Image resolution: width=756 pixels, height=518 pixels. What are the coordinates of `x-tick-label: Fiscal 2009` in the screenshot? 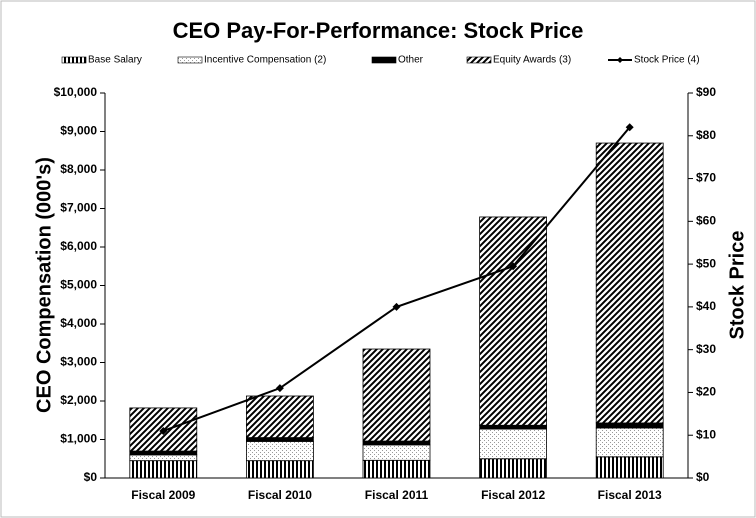 It's located at (163, 495).